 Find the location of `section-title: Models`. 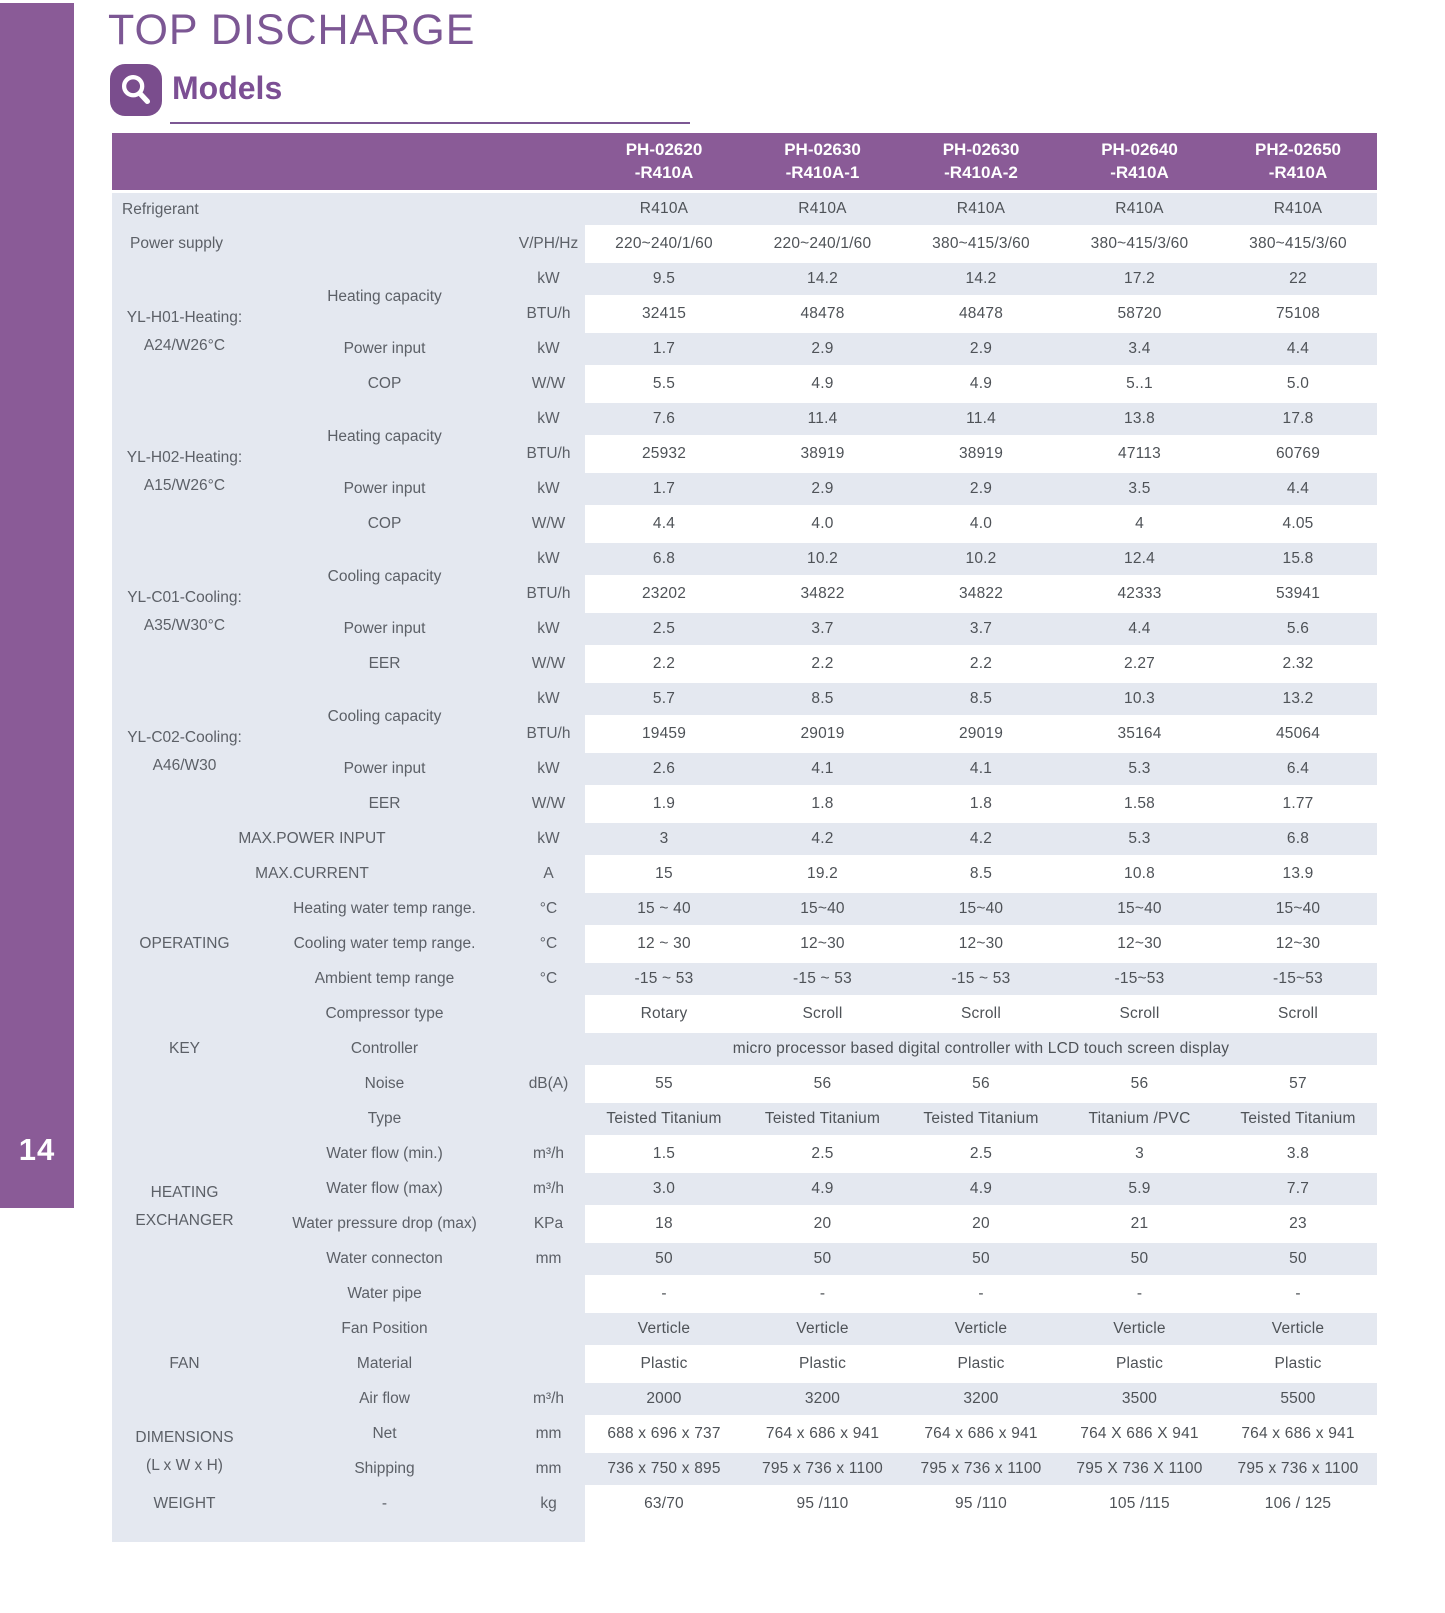

section-title: Models is located at coordinates (227, 88).